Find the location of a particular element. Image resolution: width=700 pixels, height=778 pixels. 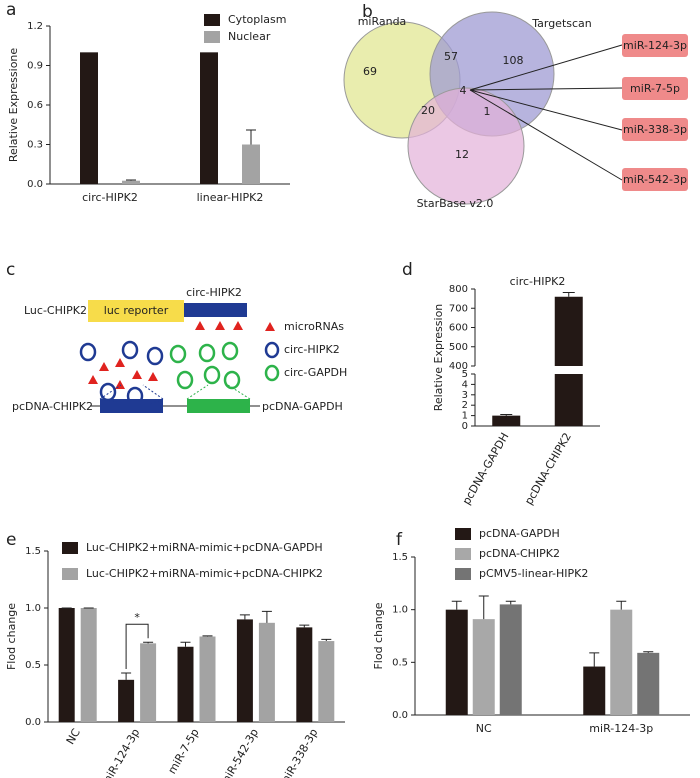

annotation: * is located at coordinates (137, 617).